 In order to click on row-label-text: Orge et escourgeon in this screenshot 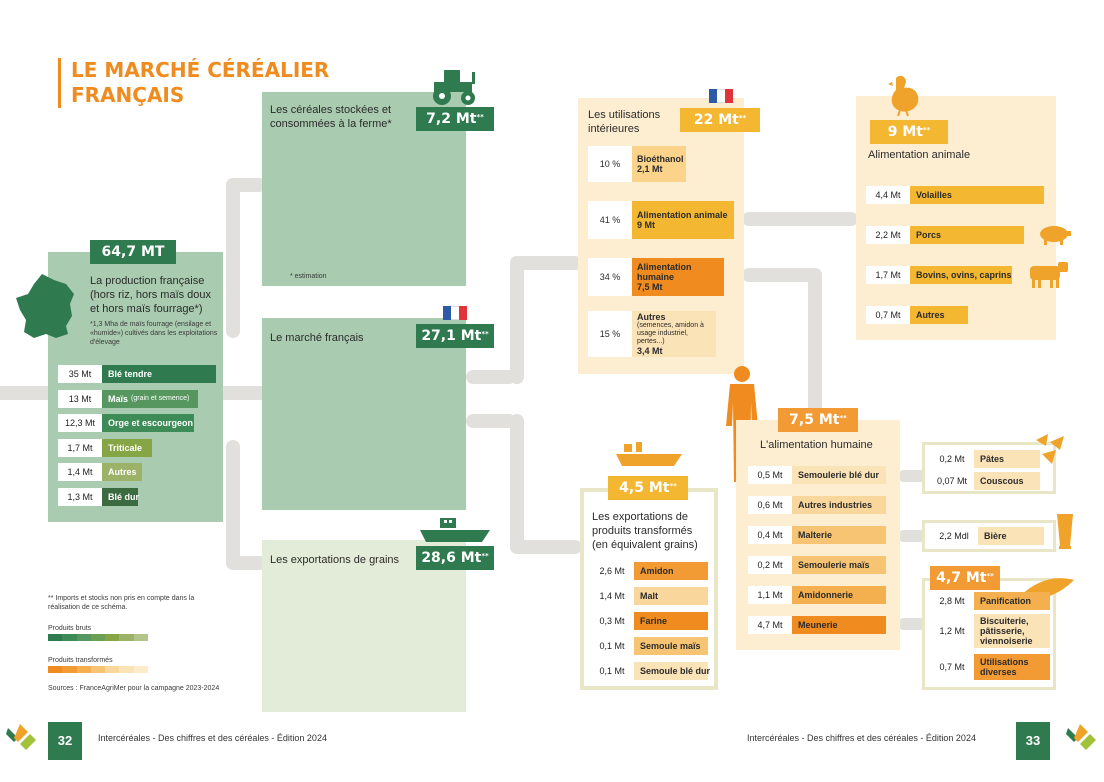, I will do `click(151, 423)`.